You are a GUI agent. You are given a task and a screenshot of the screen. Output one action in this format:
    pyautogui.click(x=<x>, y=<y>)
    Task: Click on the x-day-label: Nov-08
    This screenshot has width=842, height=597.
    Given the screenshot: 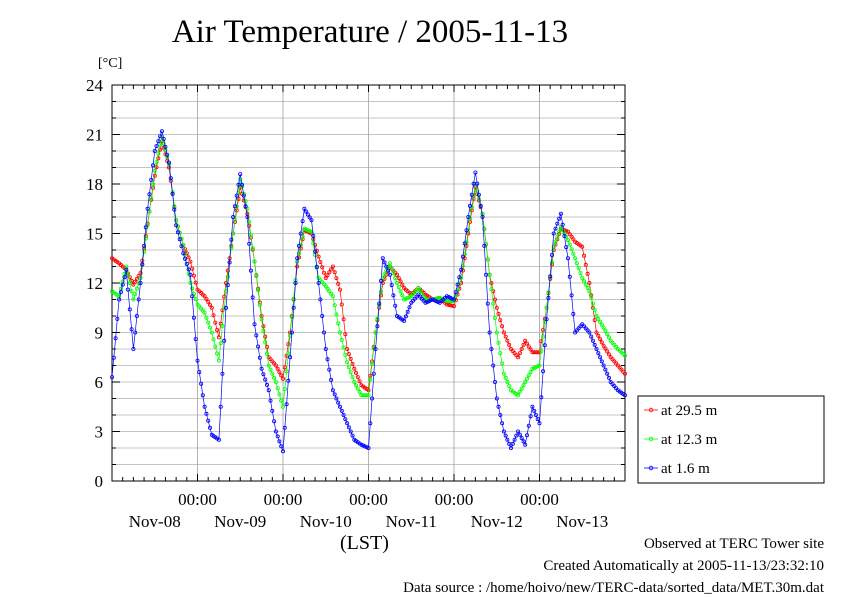 What is the action you would take?
    pyautogui.click(x=155, y=521)
    